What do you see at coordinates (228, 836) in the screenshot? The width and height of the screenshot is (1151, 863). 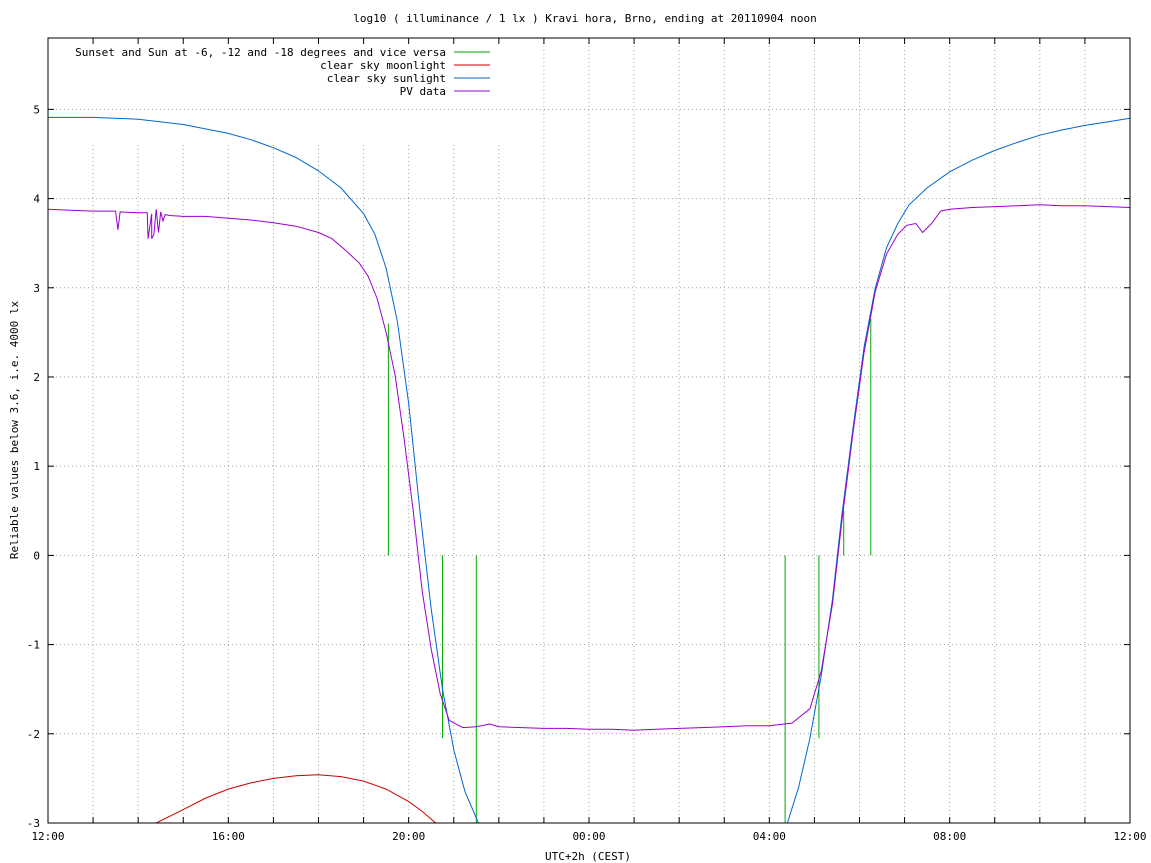 I see `x-tick-label: 16:00` at bounding box center [228, 836].